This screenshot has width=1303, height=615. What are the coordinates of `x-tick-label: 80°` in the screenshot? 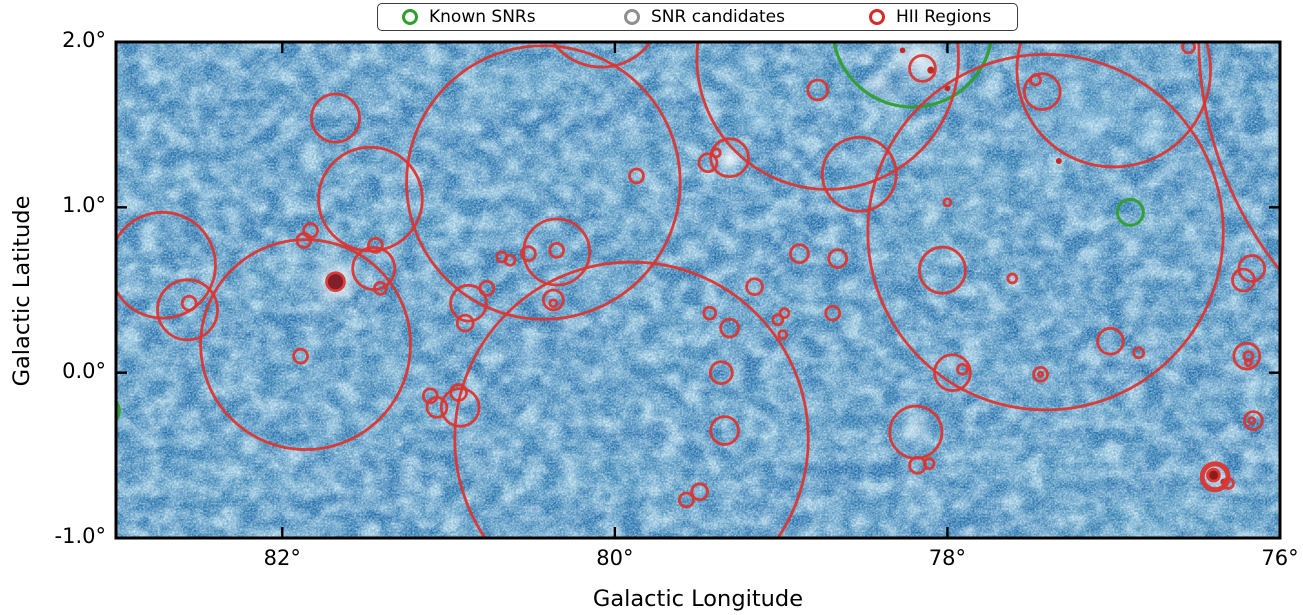 It's located at (615, 558).